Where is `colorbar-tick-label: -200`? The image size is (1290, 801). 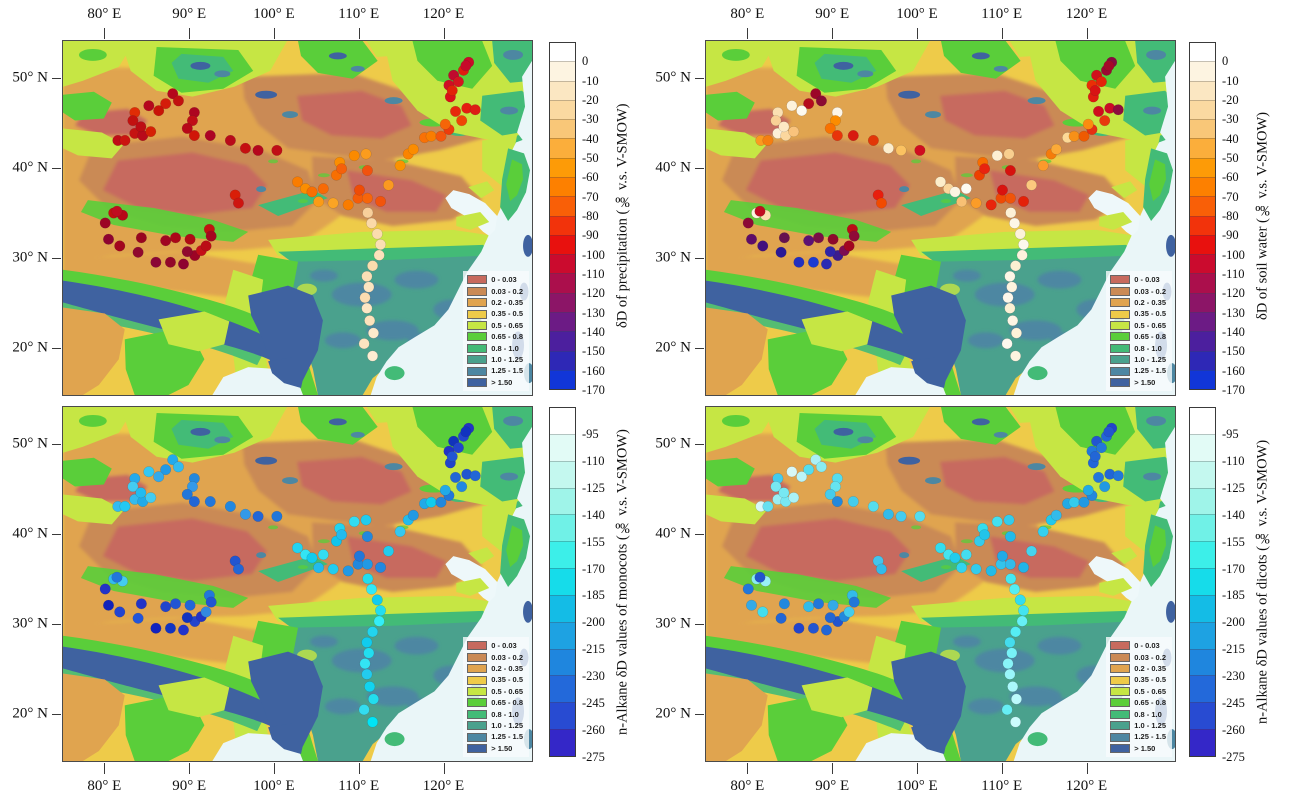 colorbar-tick-label: -200 is located at coordinates (1233, 622).